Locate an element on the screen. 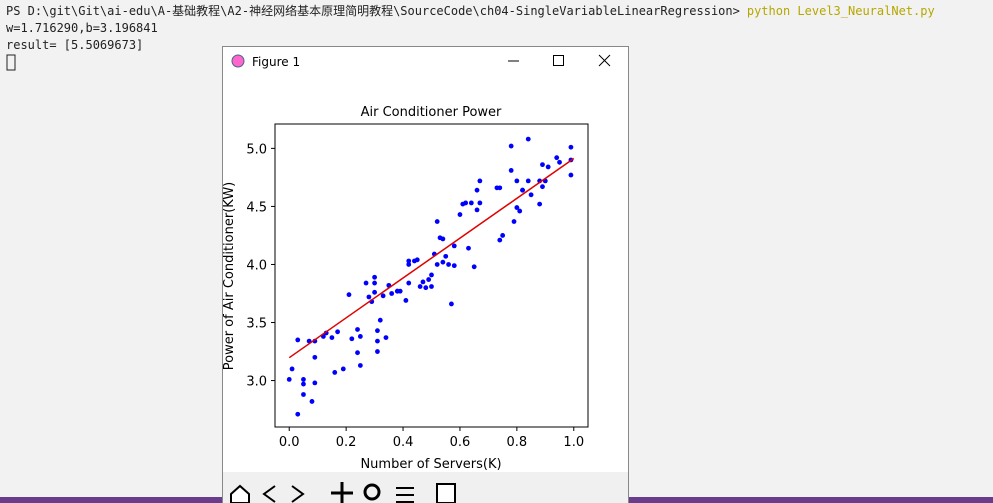  home-button is located at coordinates (240, 493).